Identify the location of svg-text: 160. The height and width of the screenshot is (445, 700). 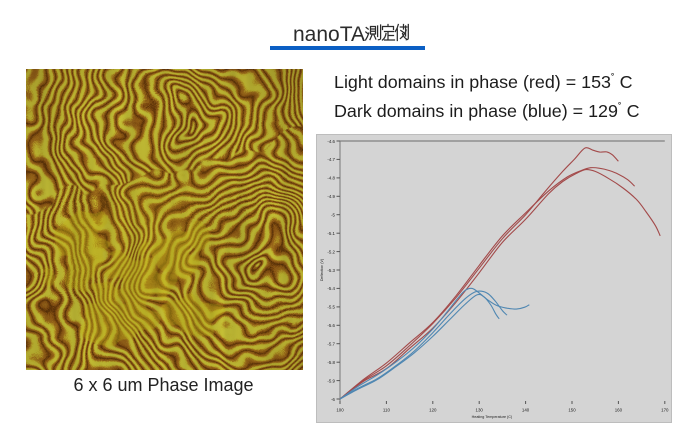
(619, 410).